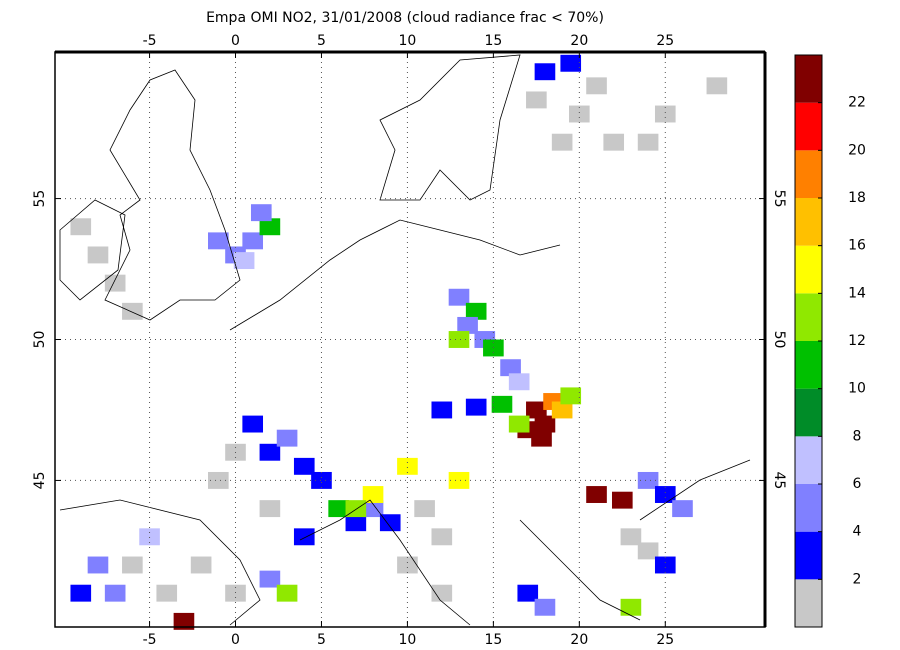 This screenshot has width=900, height=650. Describe the element at coordinates (830, 341) in the screenshot. I see `colorbar: 2 4 6 8 10 12 14 16 18 20 22` at that location.